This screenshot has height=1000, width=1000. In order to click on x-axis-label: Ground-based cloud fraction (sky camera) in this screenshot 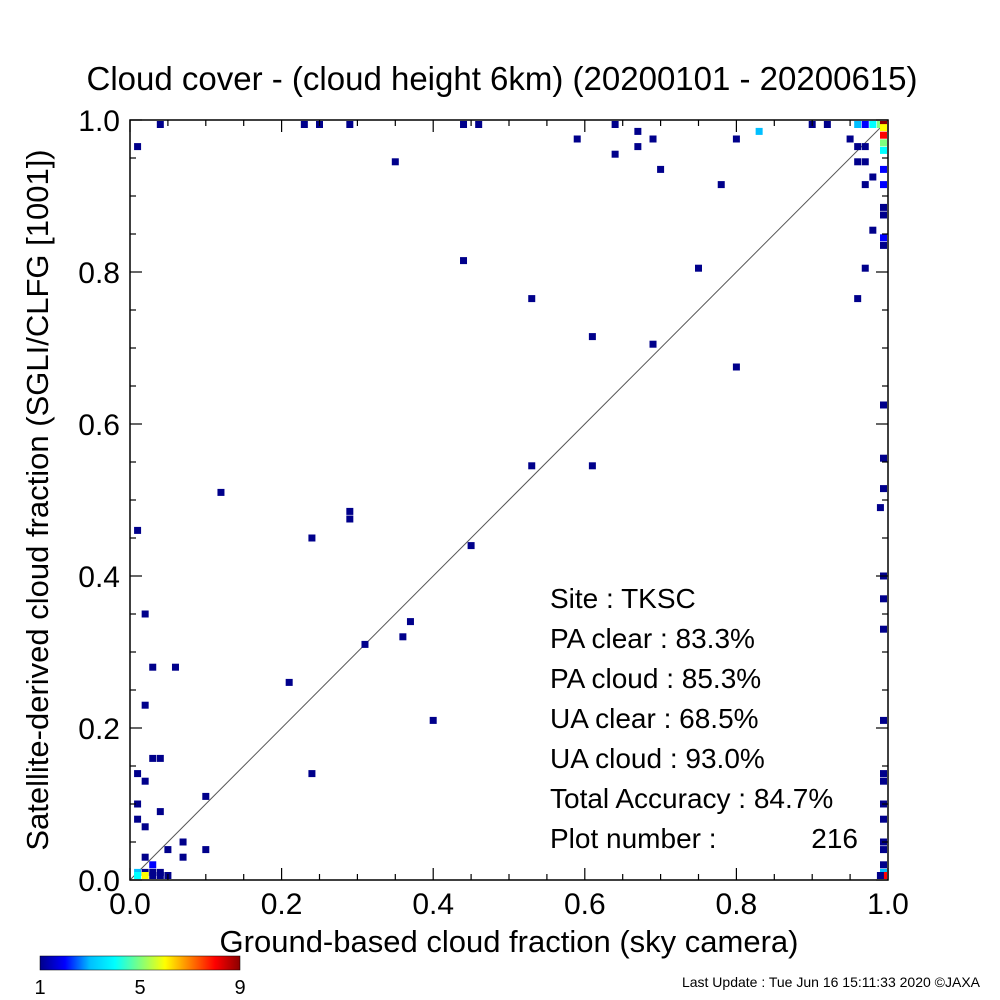, I will do `click(509, 941)`.